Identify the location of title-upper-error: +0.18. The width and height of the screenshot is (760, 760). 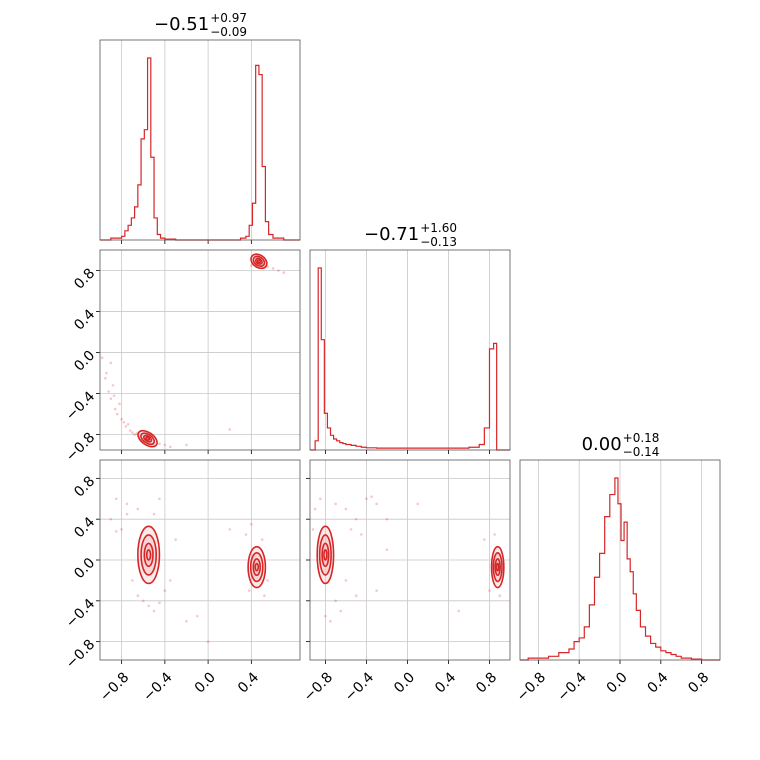
(641, 438).